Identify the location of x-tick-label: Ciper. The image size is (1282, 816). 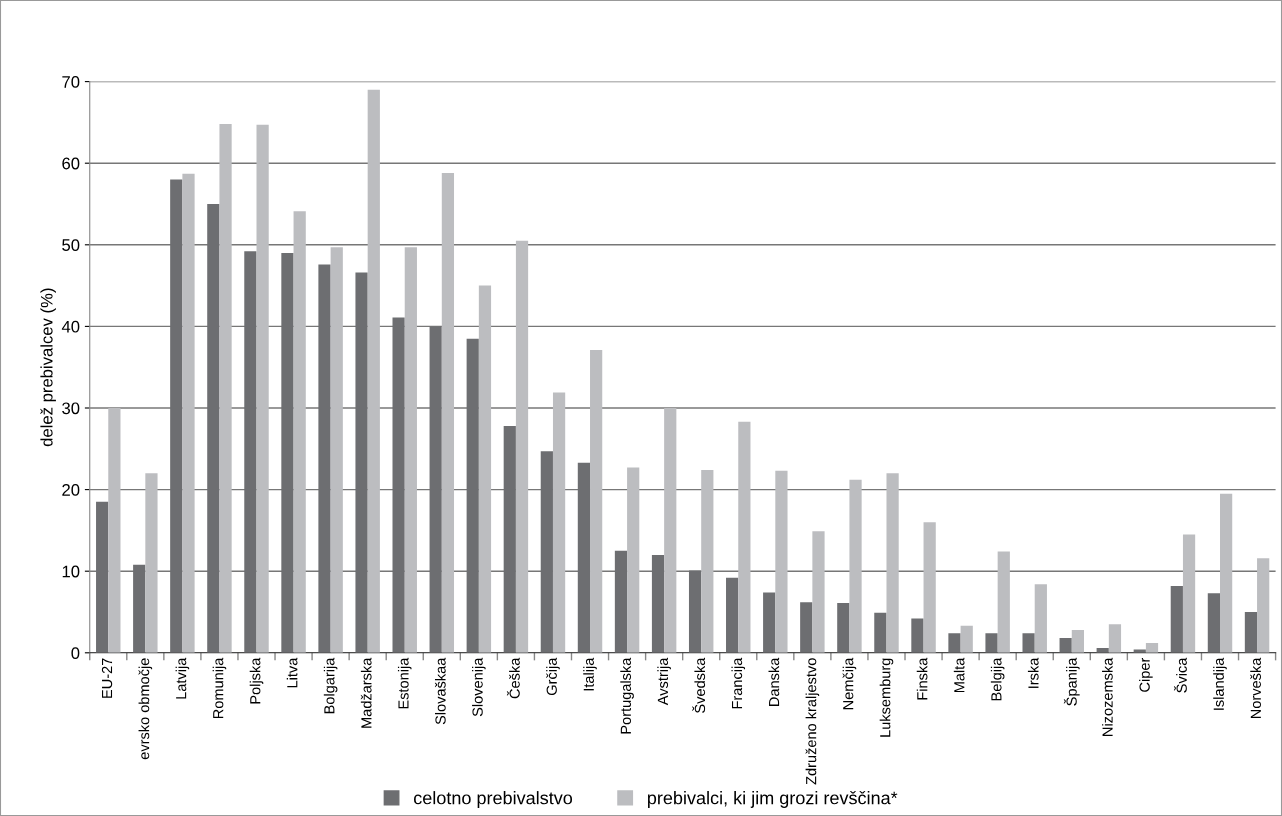
(1146, 674).